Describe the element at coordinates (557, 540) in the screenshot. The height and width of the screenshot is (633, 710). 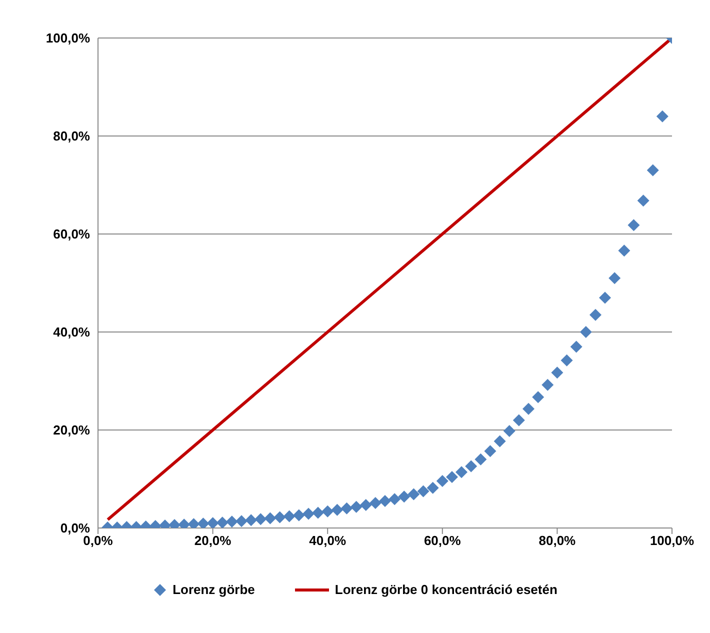
I see `x-tick-label: 80,0%` at that location.